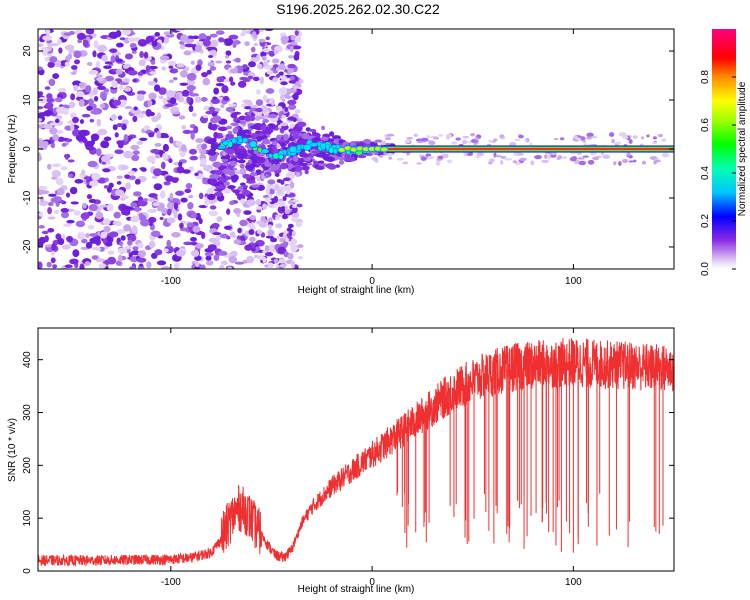 The height and width of the screenshot is (600, 750). What do you see at coordinates (705, 221) in the screenshot?
I see `colorbar-tick-label: 0.2` at bounding box center [705, 221].